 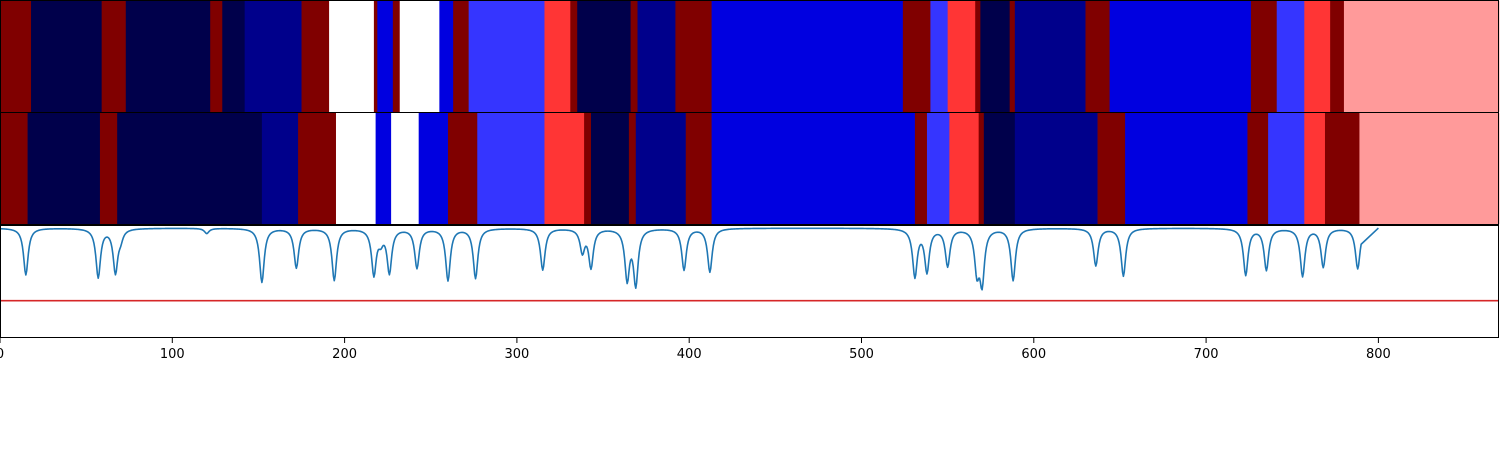 I want to click on boundary-signal-line, so click(x=689, y=259).